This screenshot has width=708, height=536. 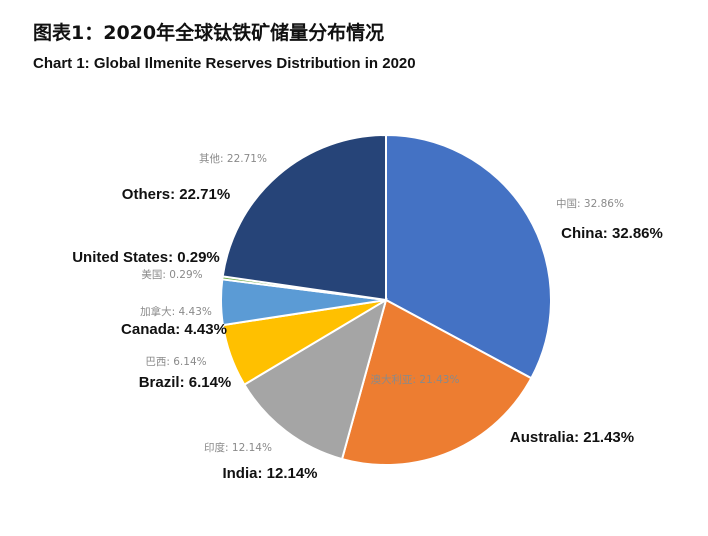 I want to click on data-label-en-australia: Australia: 21.43%, so click(x=572, y=437).